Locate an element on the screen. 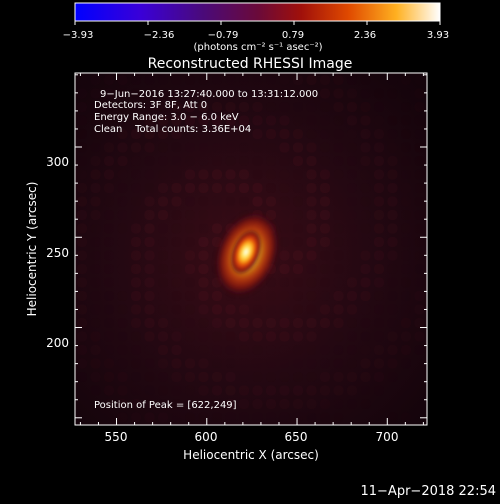 The width and height of the screenshot is (500, 504). info-detectors: Detectors: 3F 8F, Att 0 is located at coordinates (150, 105).